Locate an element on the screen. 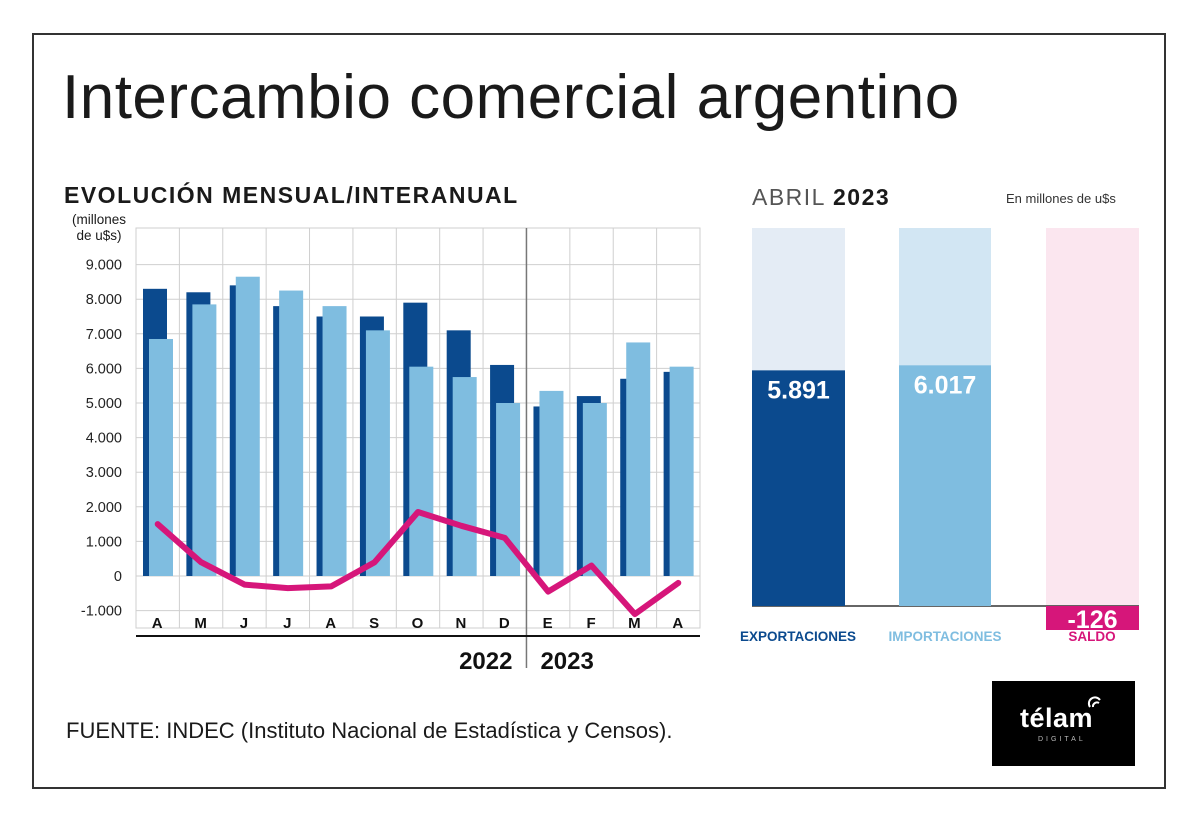 Image resolution: width=1200 pixels, height=823 pixels. y-tick-label: 8.000 is located at coordinates (104, 300).